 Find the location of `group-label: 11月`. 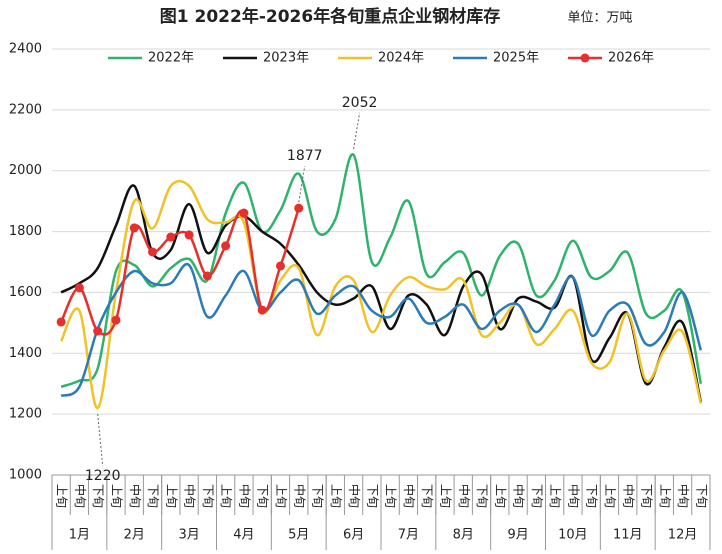

group-label: 11月 is located at coordinates (628, 535).